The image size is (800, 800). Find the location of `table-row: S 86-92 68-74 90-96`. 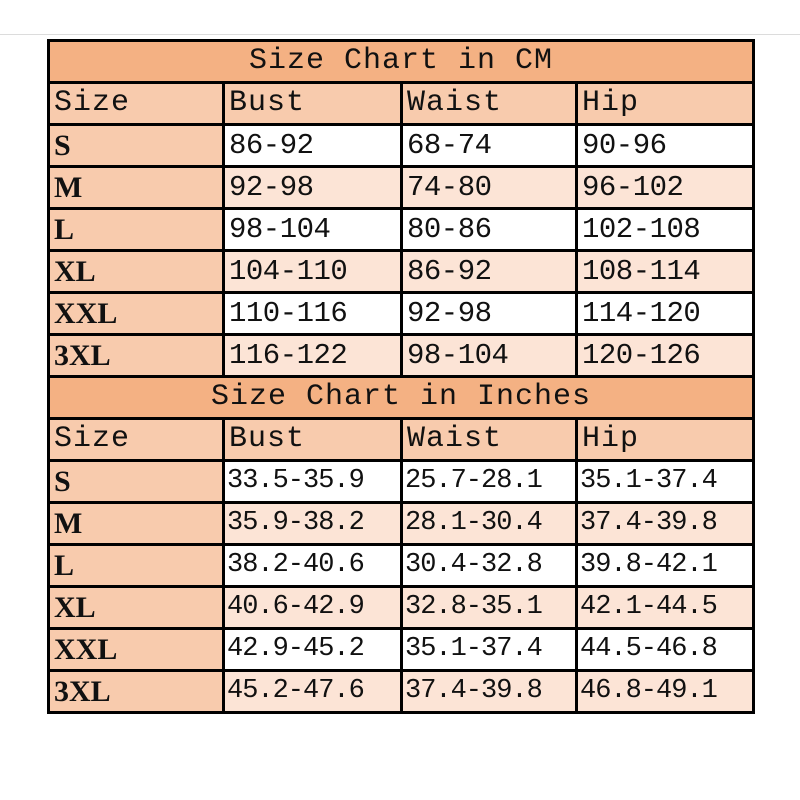

table-row: S 86-92 68-74 90-96 is located at coordinates (401, 145).